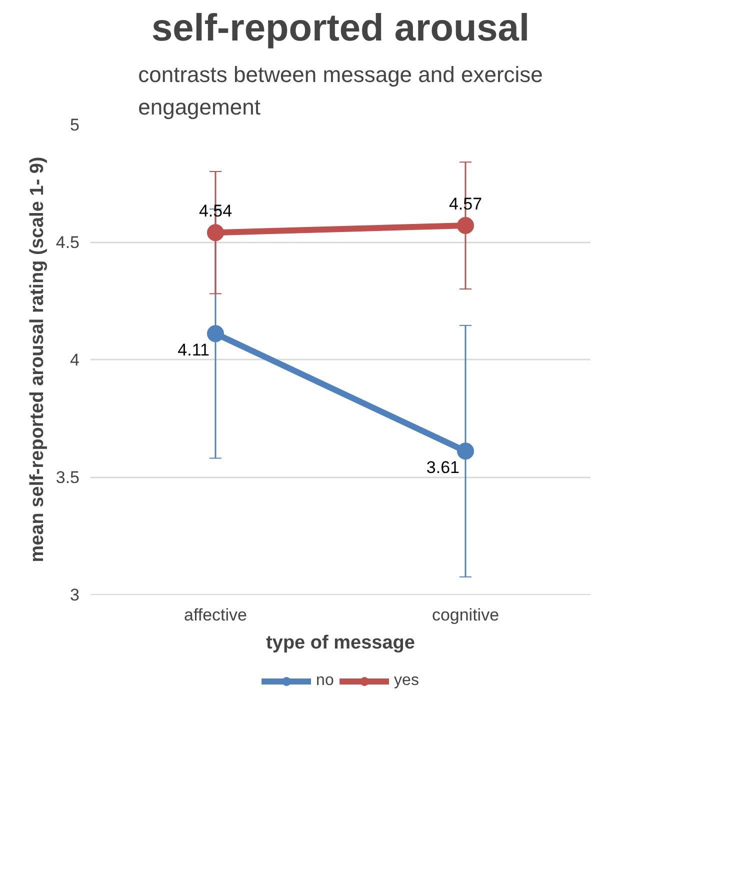  Describe the element at coordinates (68, 477) in the screenshot. I see `y-tick-label: 3.5` at that location.